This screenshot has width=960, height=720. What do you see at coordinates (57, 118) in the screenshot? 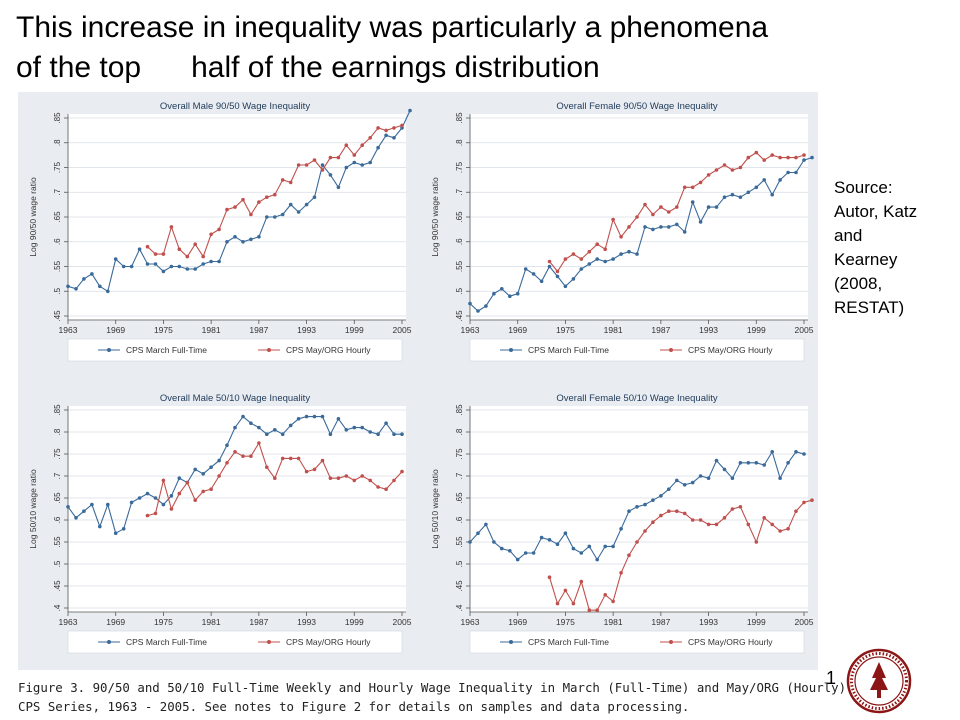
I see `y-tick-label: .85` at bounding box center [57, 118].